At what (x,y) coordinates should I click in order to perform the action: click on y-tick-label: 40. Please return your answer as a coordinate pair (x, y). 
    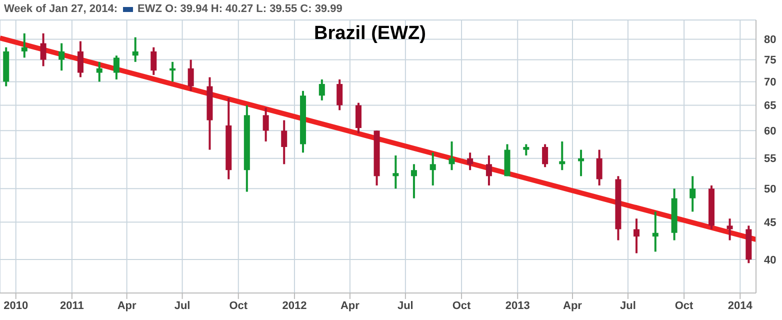
    Looking at the image, I should click on (770, 260).